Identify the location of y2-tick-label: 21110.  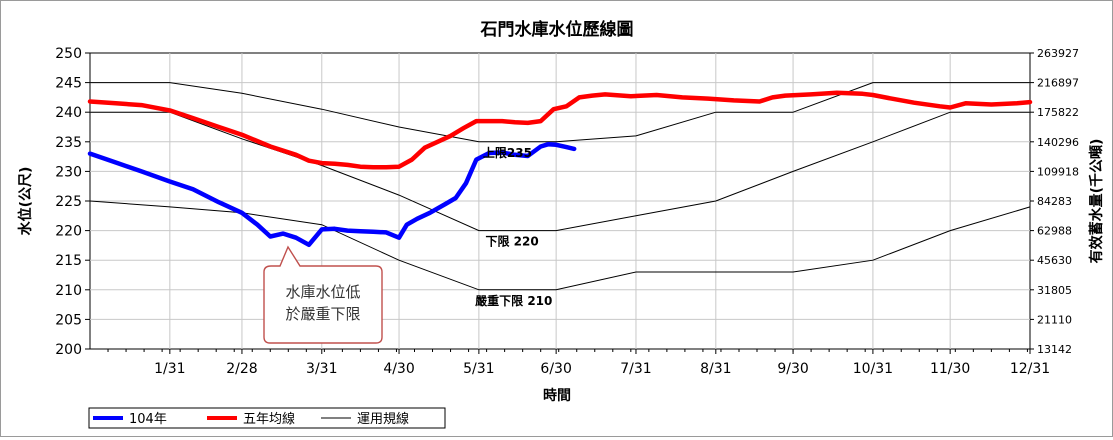
(1054, 319).